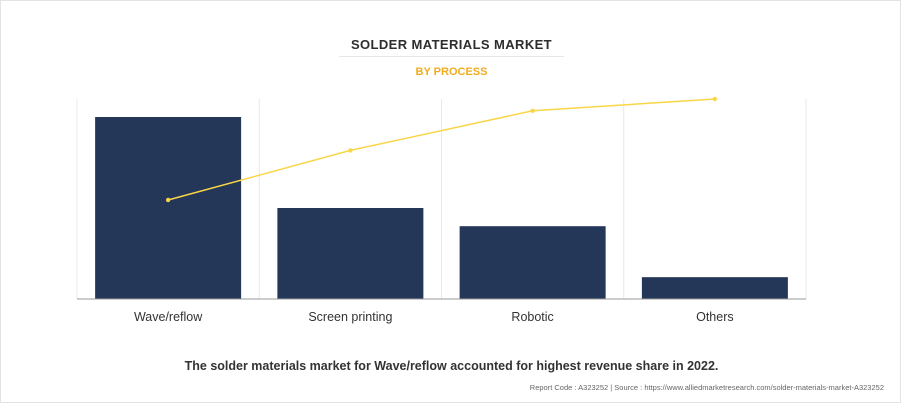 The image size is (901, 404). What do you see at coordinates (451, 72) in the screenshot?
I see `chart-subtitle: BY PROCESS` at bounding box center [451, 72].